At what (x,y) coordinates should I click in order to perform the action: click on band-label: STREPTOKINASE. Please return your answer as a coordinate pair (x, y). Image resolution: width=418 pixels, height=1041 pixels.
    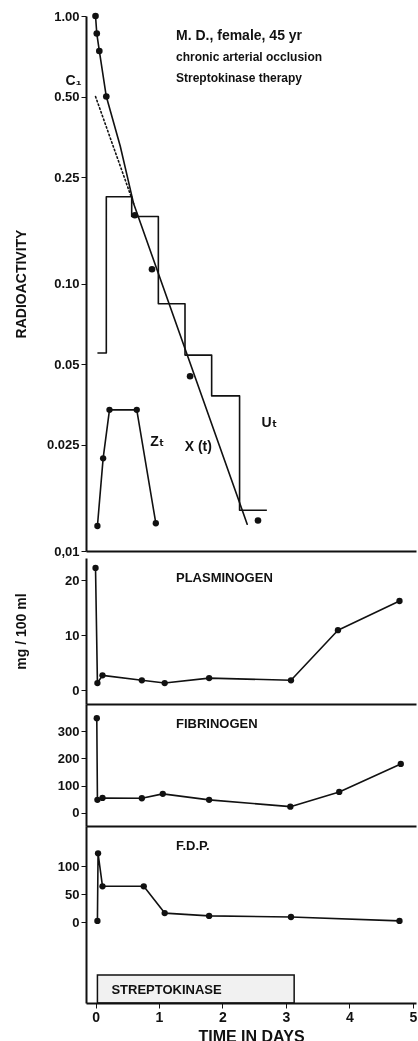
    Looking at the image, I should click on (167, 989).